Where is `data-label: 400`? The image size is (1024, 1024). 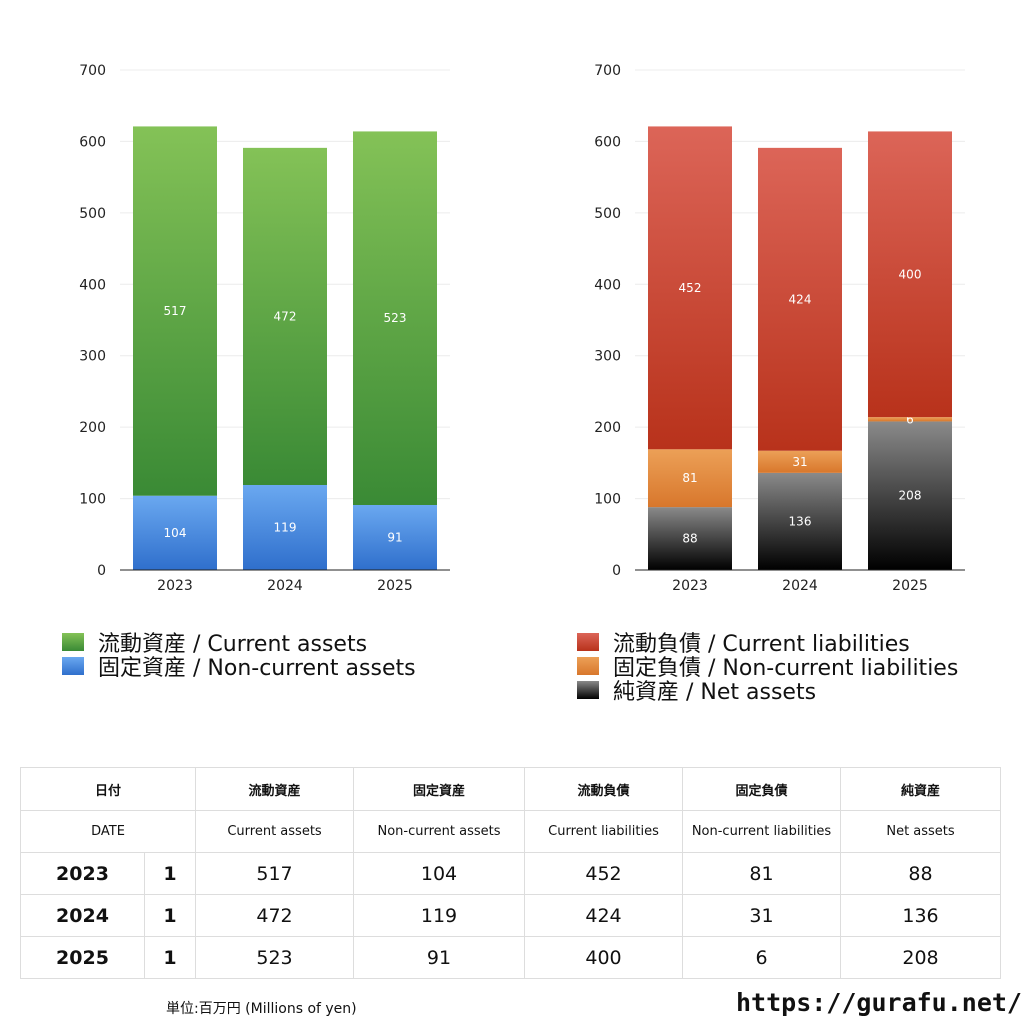
data-label: 400 is located at coordinates (910, 274).